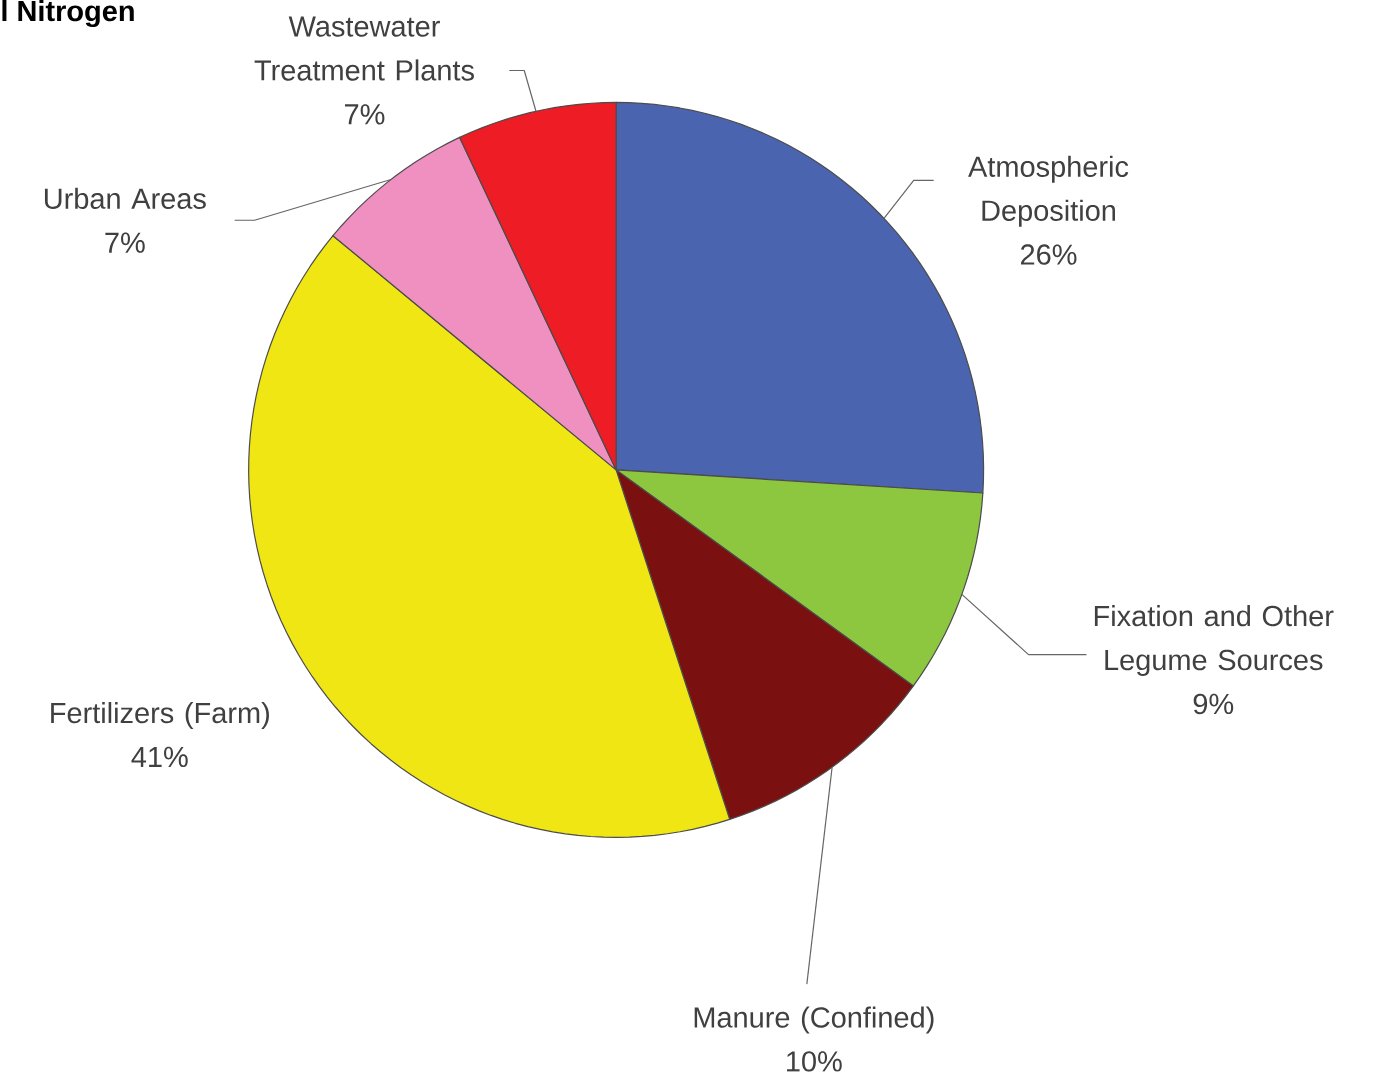  I want to click on data-label: 10%, so click(814, 1061).